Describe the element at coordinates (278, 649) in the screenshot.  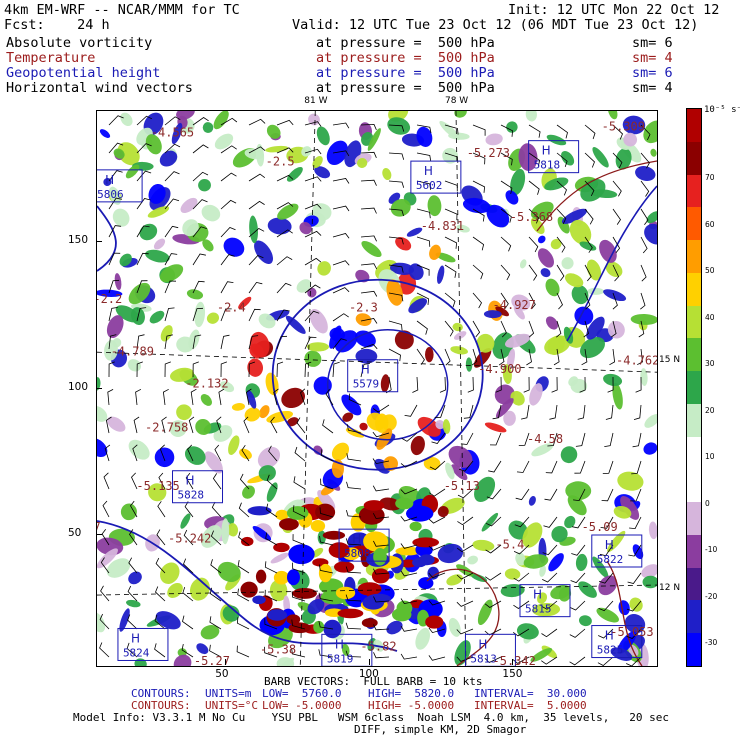
I see `temperature-label: -5.38` at that location.